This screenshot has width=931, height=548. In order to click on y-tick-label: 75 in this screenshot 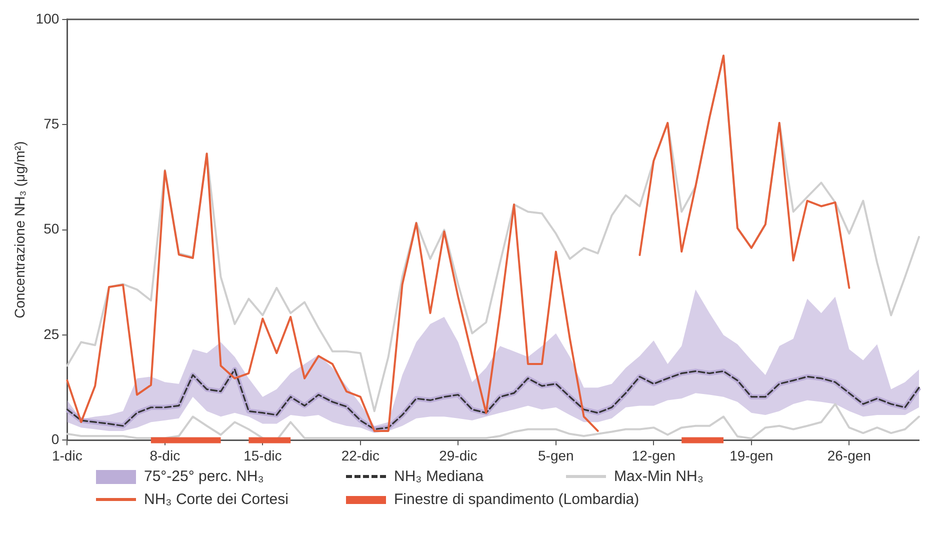, I will do `click(52, 123)`.